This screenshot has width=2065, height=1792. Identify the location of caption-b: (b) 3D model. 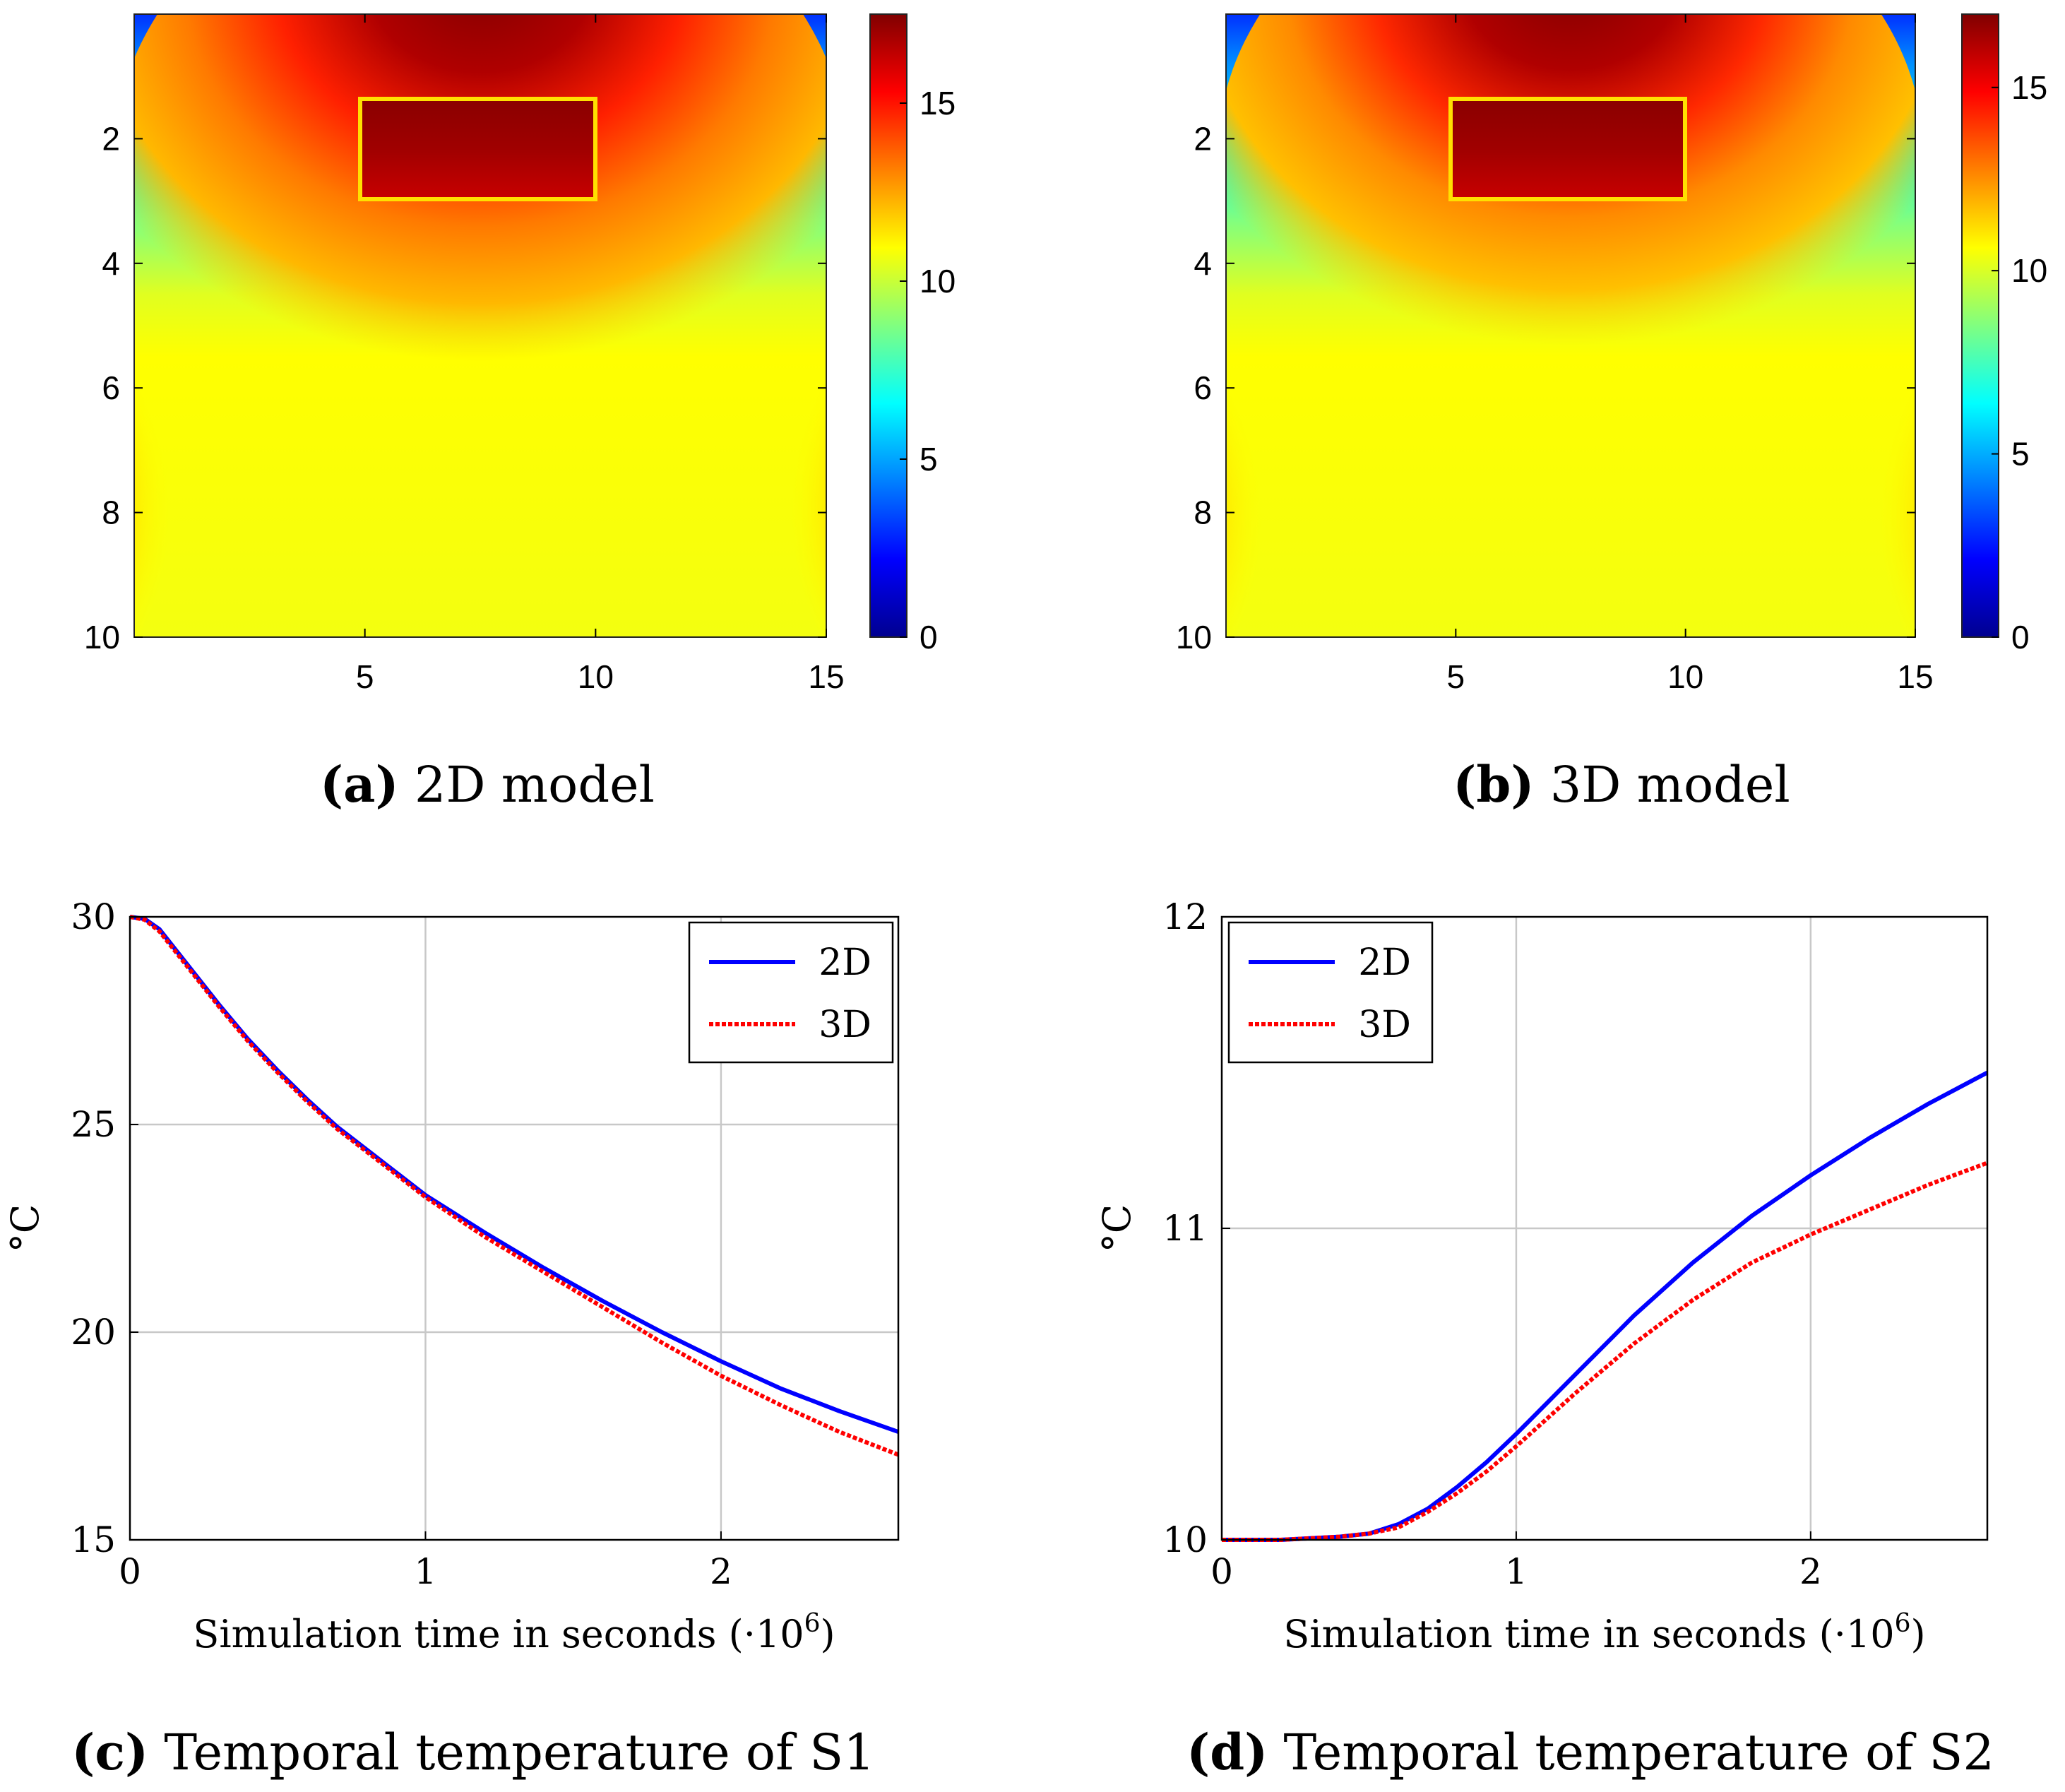
(1621, 785).